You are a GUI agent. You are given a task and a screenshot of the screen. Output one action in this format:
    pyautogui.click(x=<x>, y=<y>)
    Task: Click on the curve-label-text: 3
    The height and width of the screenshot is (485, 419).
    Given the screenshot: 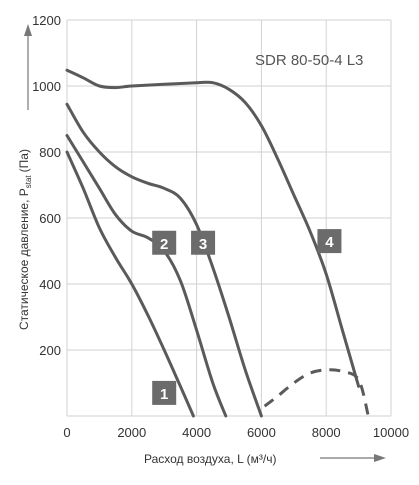 What is the action you would take?
    pyautogui.click(x=203, y=244)
    